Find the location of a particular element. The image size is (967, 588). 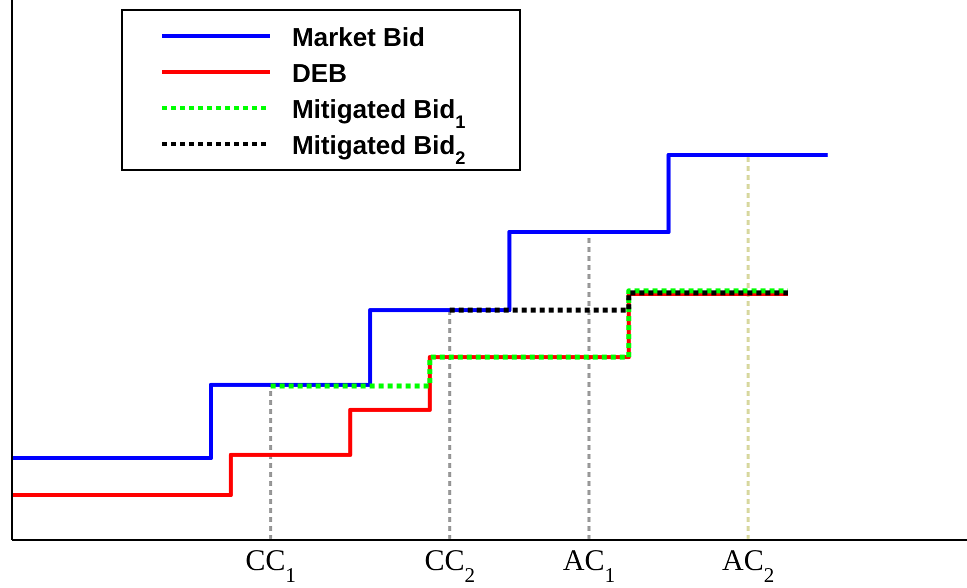

legend-label: Mitigated Bid$_{2}$ is located at coordinates (379, 149).